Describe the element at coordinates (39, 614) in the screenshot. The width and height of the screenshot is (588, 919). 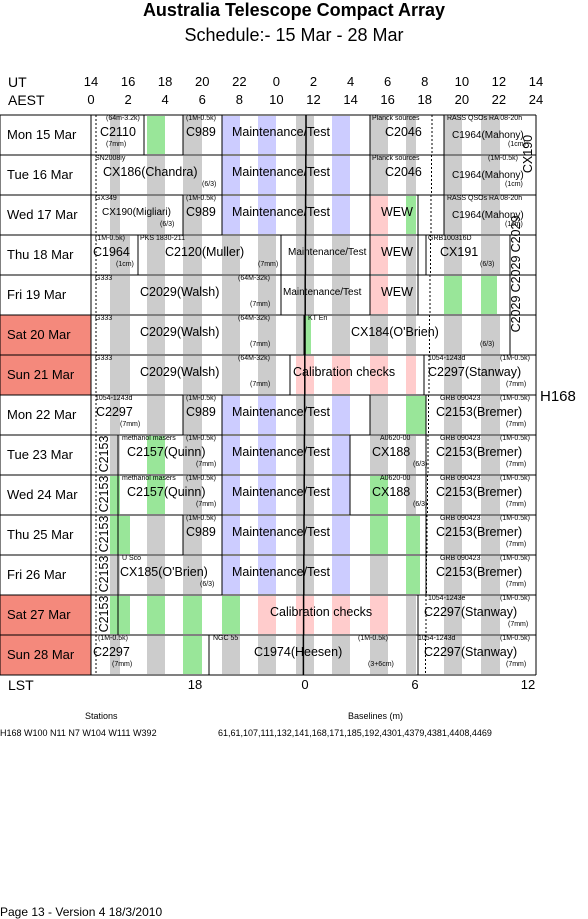
I see `day-label: Sat 27 Mar` at that location.